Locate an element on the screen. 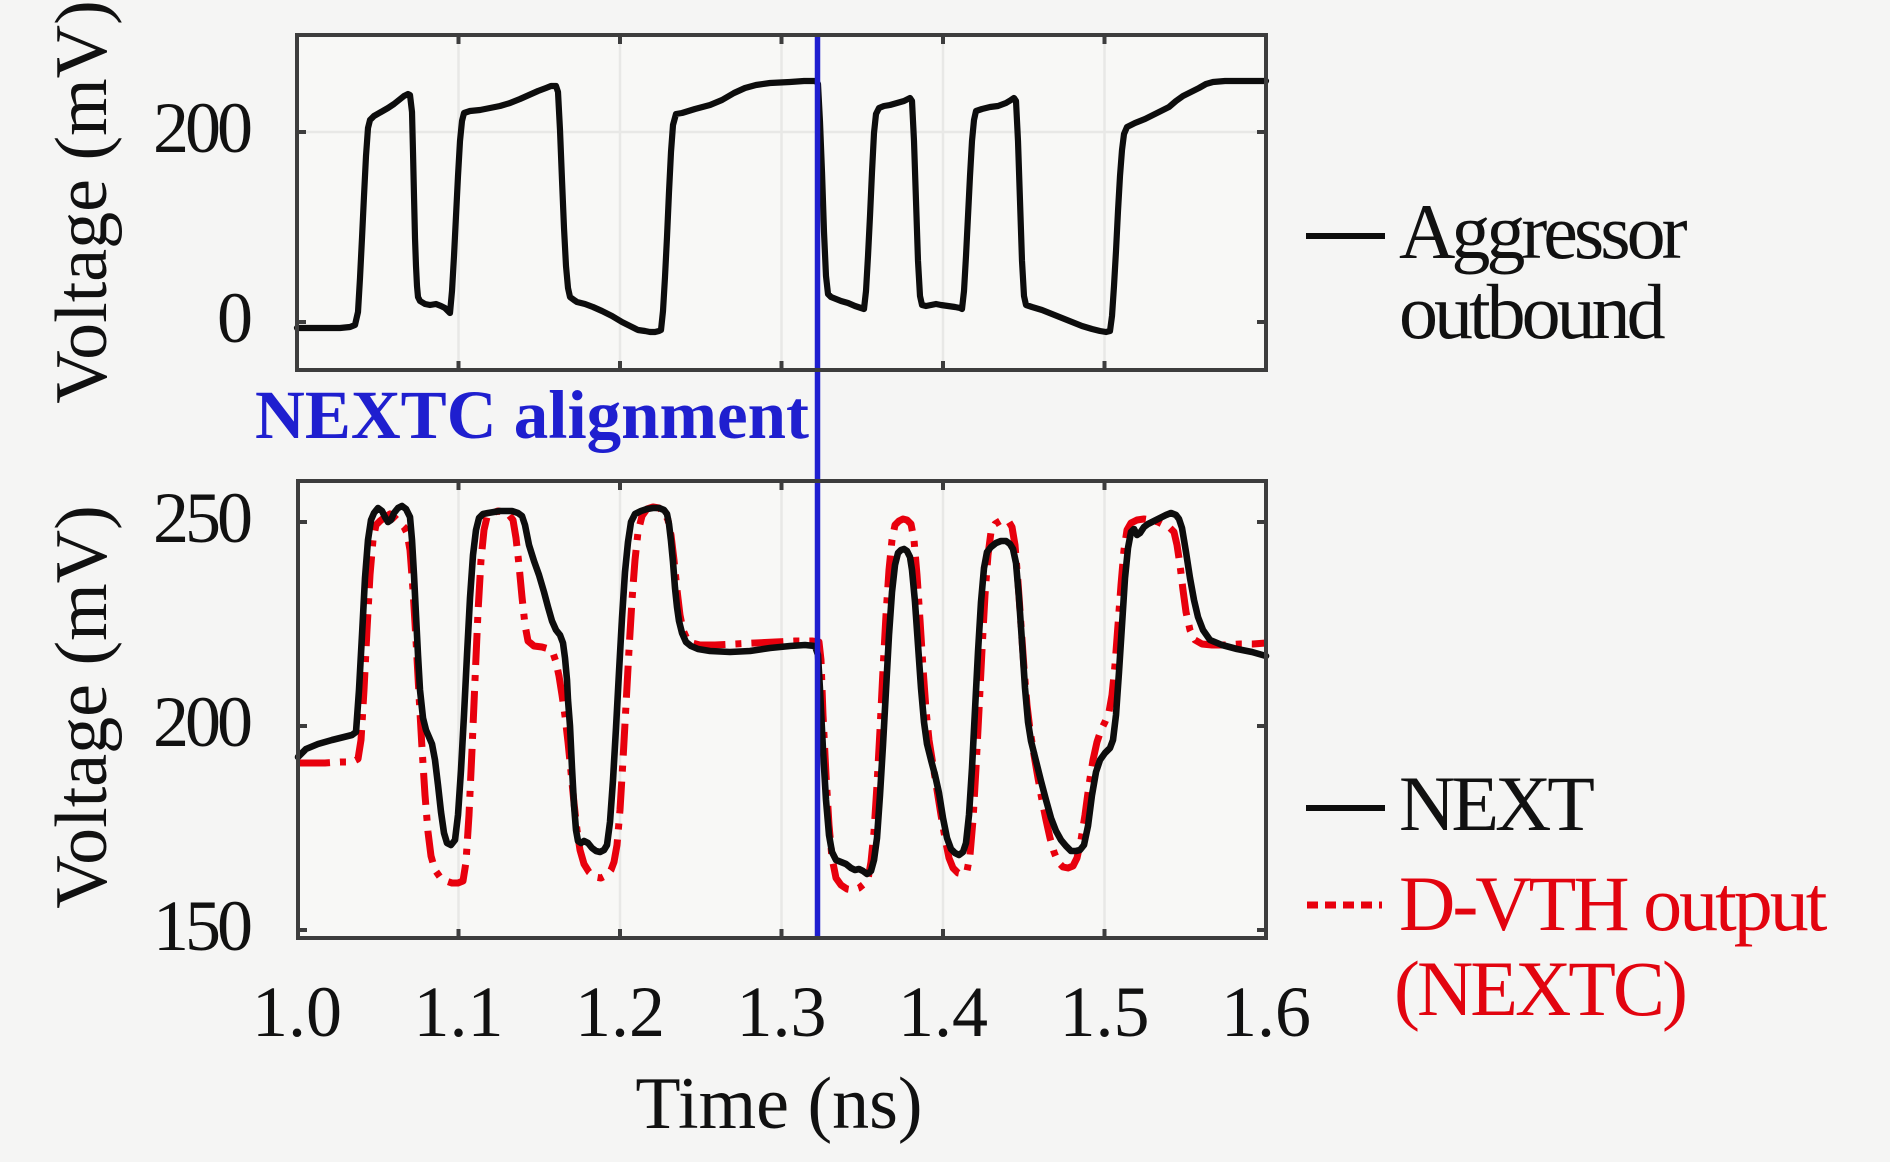  svg-text: 150 is located at coordinates (202, 926).